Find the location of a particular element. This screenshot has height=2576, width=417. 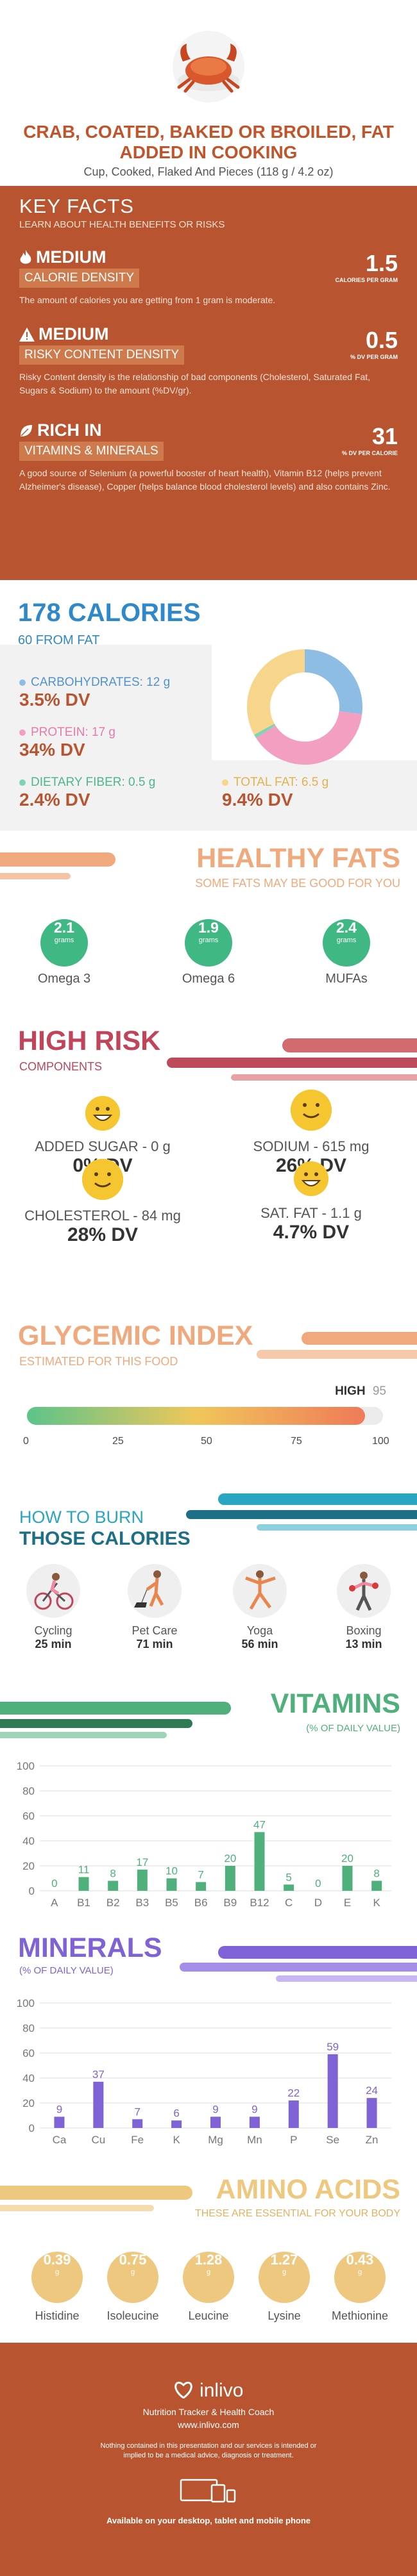

donut-slice-fiber is located at coordinates (265, 730).